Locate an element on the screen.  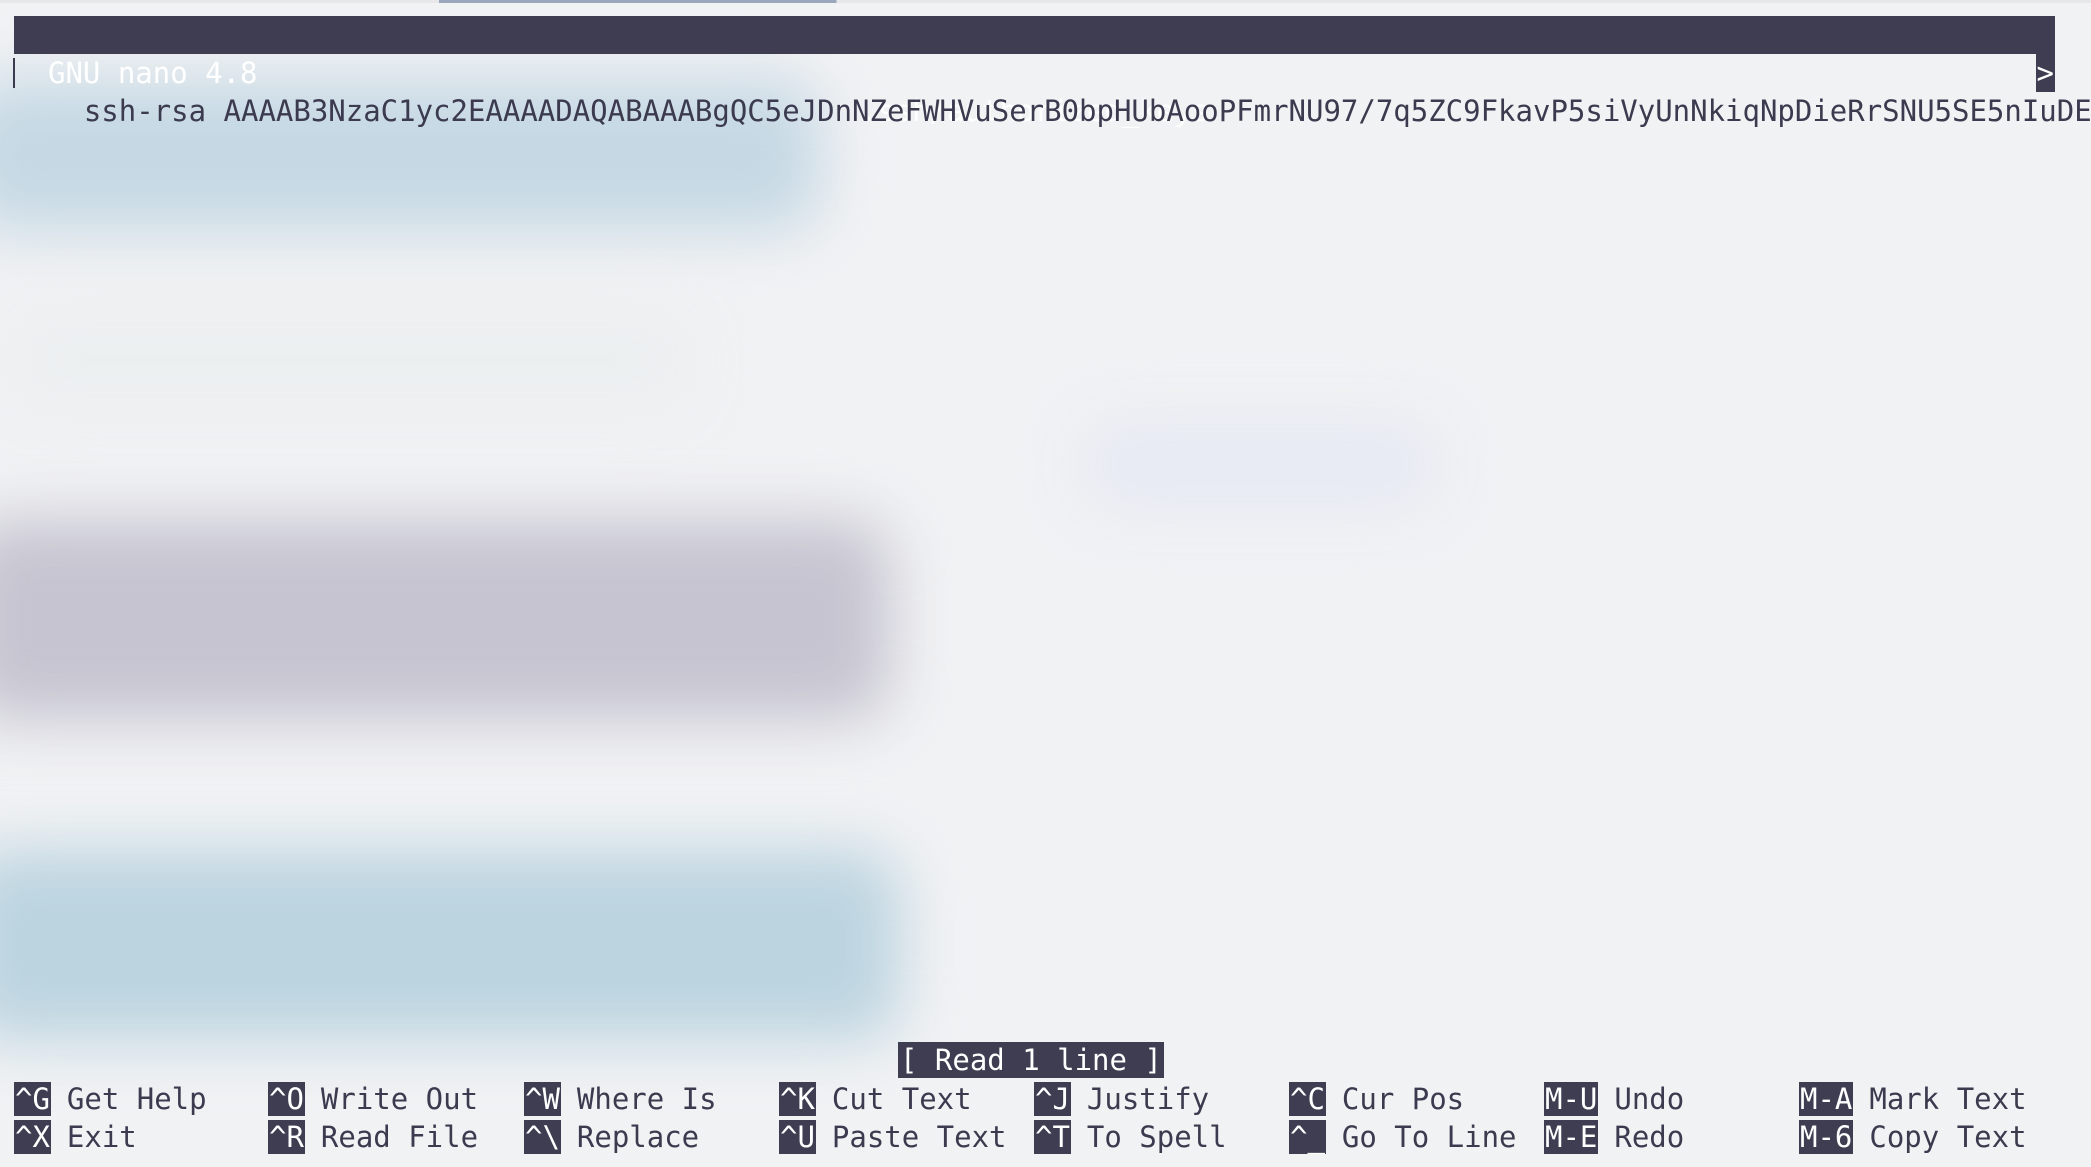
shortcut-label: Write Out is located at coordinates (399, 1099).